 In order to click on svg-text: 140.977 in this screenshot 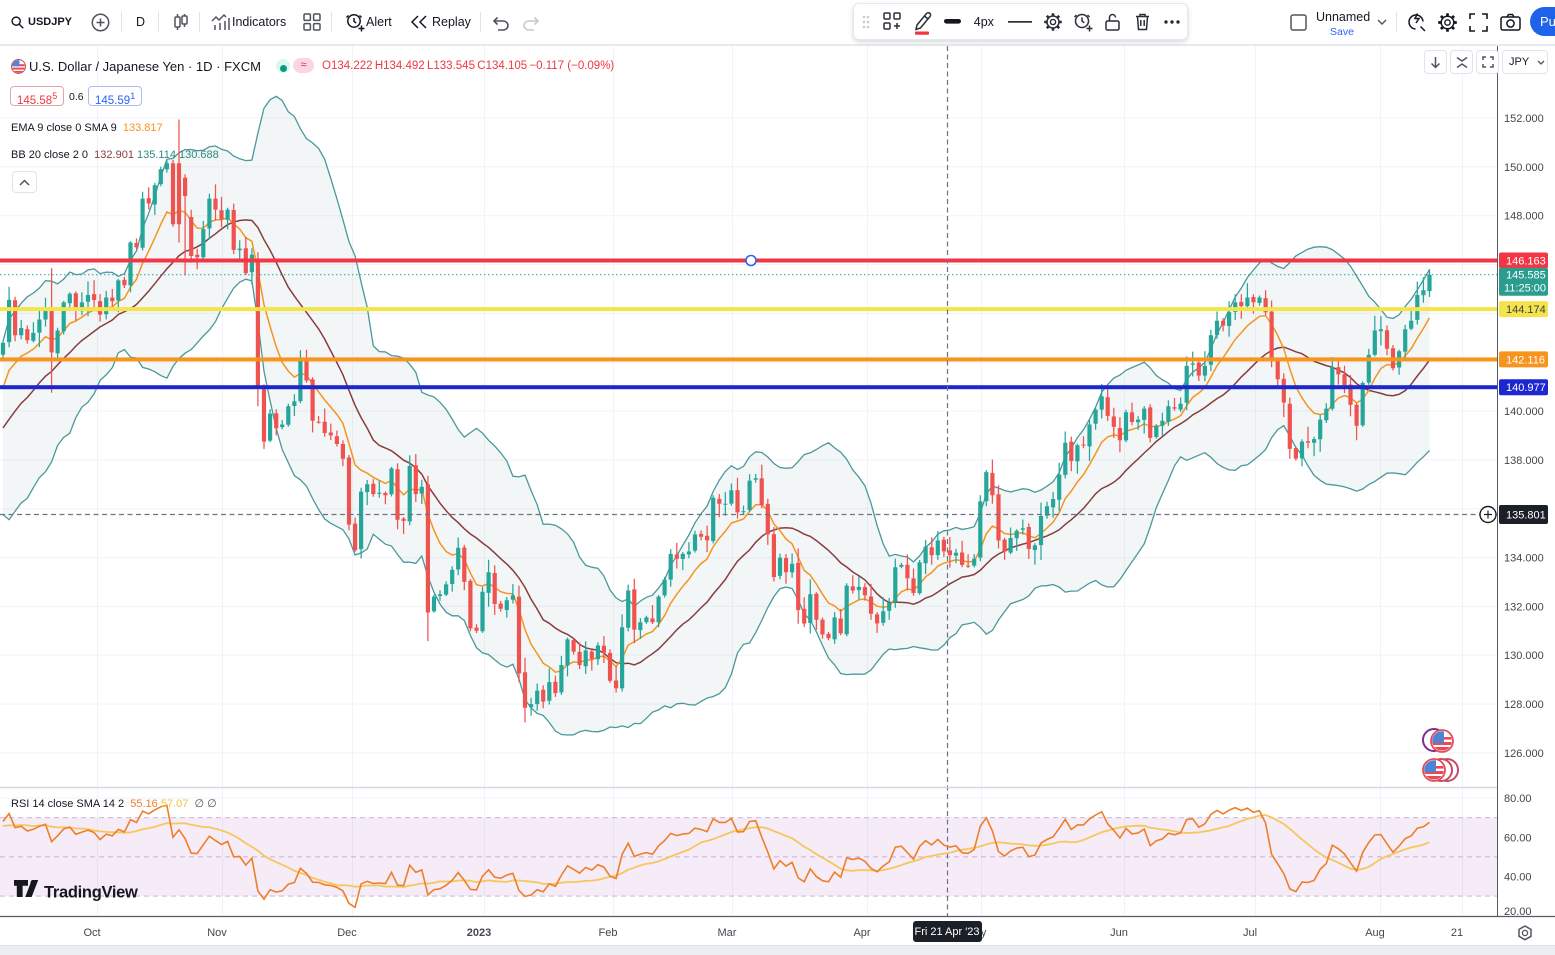, I will do `click(1526, 388)`.